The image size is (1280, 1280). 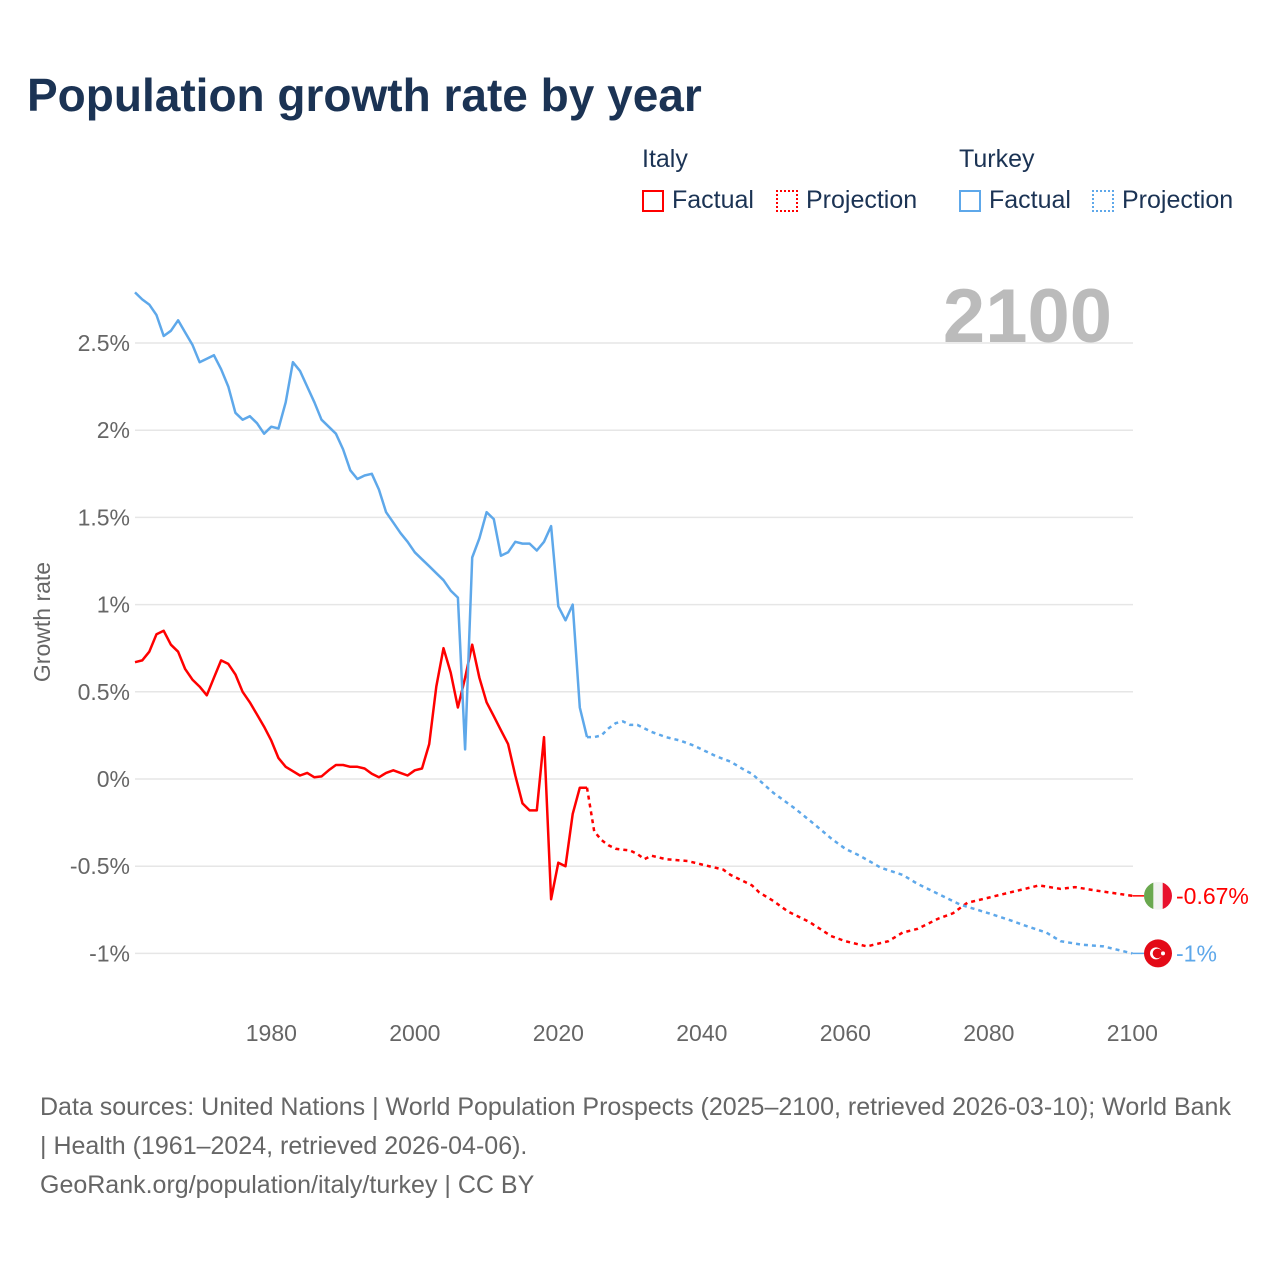 I want to click on crescent-inner, so click(x=1157, y=953).